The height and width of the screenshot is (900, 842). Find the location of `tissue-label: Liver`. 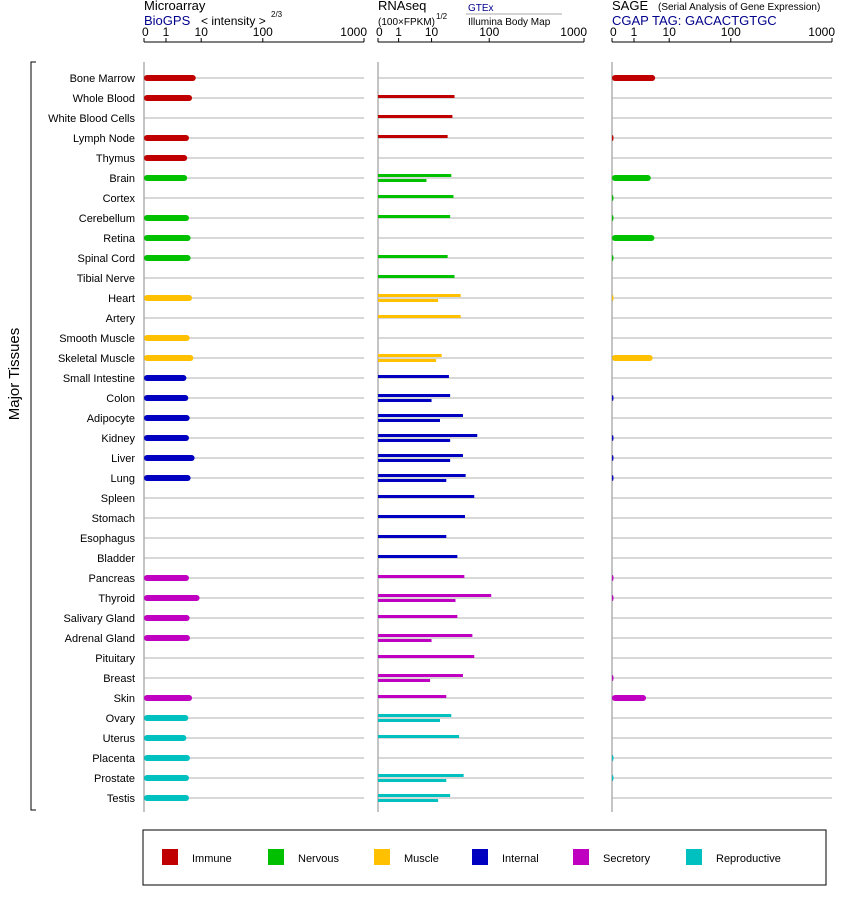

tissue-label: Liver is located at coordinates (123, 459).